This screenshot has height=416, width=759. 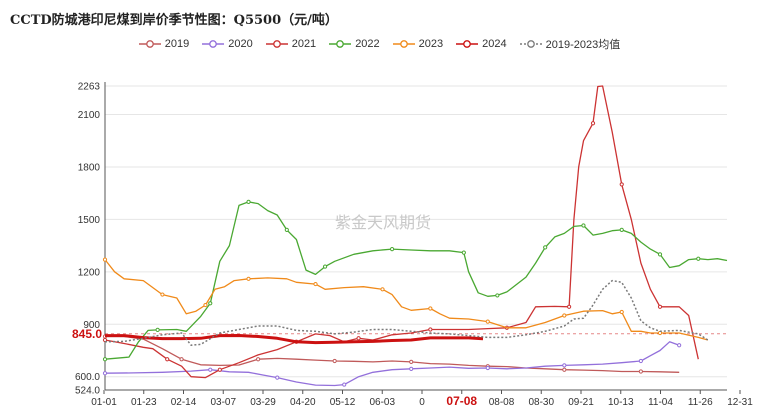 I want to click on x-tick-label: 06-03, so click(x=382, y=402).